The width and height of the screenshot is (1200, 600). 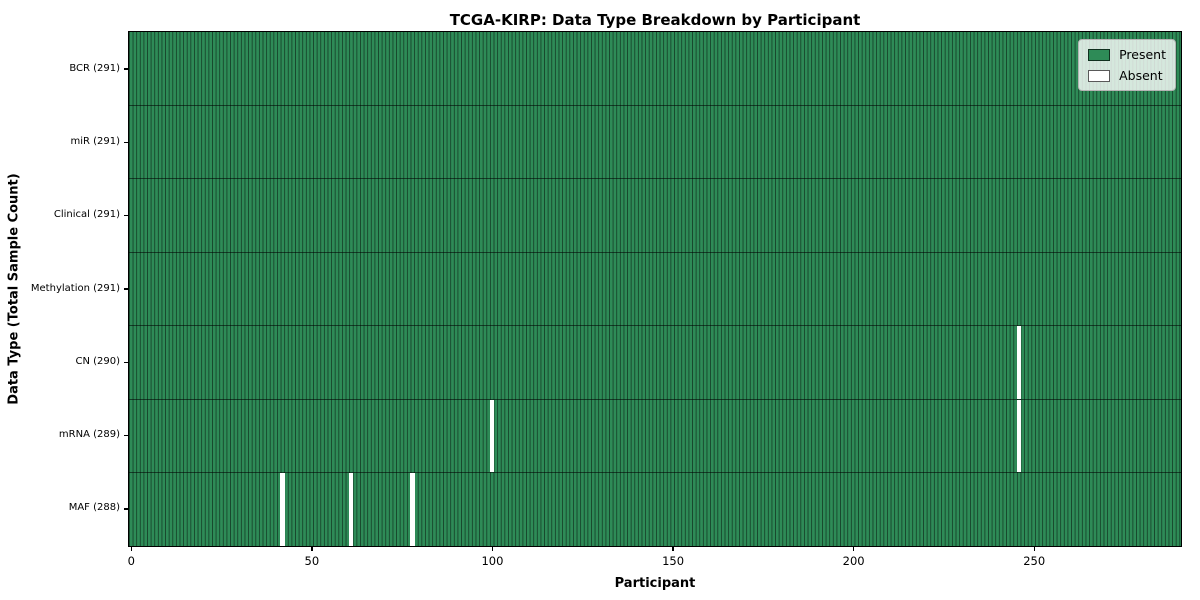 I want to click on legend-swatch-present, so click(x=1099, y=54).